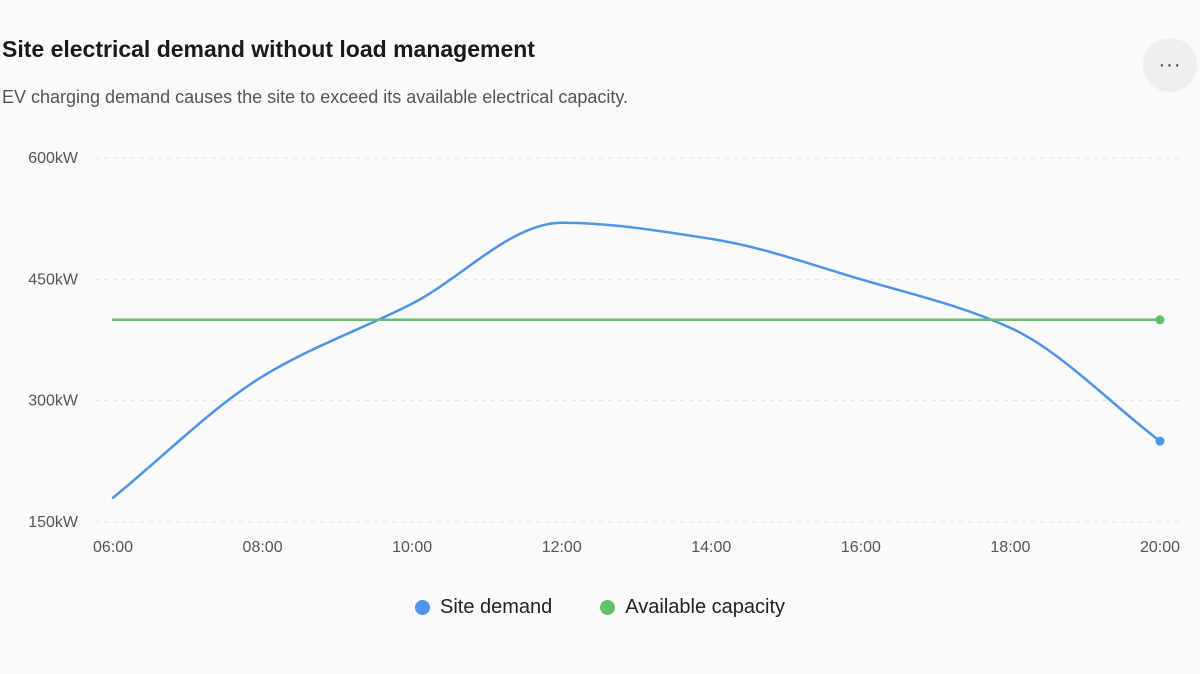 The height and width of the screenshot is (674, 1200). What do you see at coordinates (1160, 320) in the screenshot?
I see `series-end-point-available-capacity` at bounding box center [1160, 320].